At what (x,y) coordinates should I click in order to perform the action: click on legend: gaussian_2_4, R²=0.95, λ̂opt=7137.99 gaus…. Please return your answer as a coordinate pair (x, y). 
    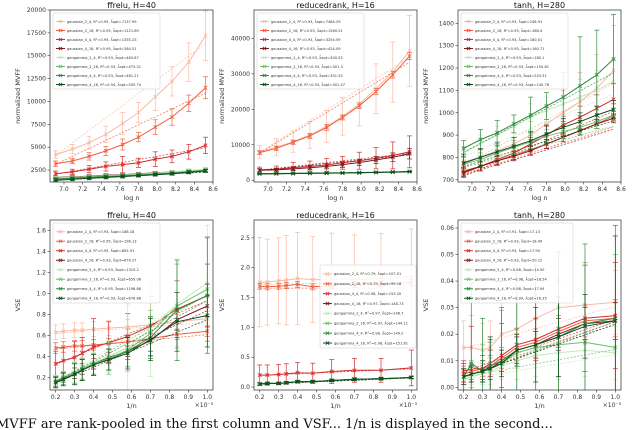
    Looking at the image, I should click on (106, 51).